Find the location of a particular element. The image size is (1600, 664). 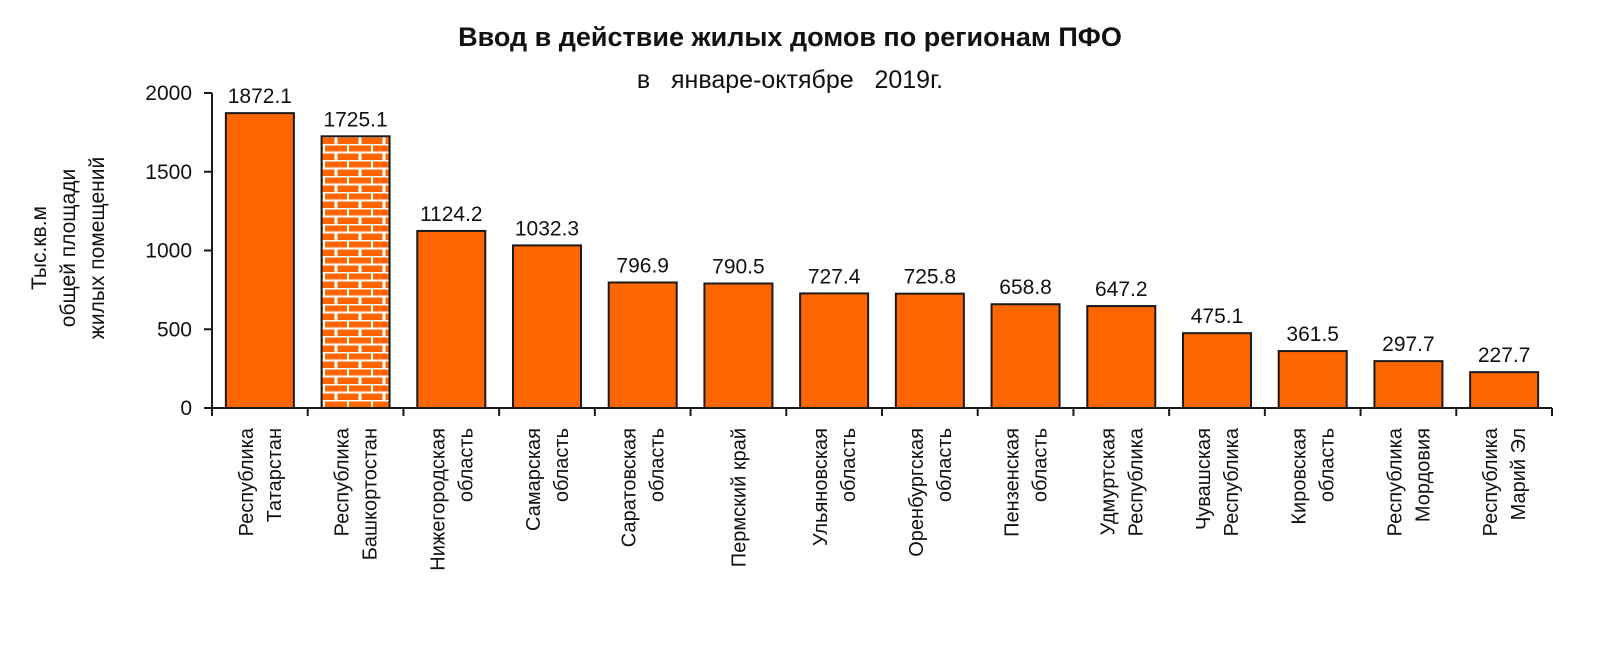

category-label-line: Нижегородская is located at coordinates (438, 499).